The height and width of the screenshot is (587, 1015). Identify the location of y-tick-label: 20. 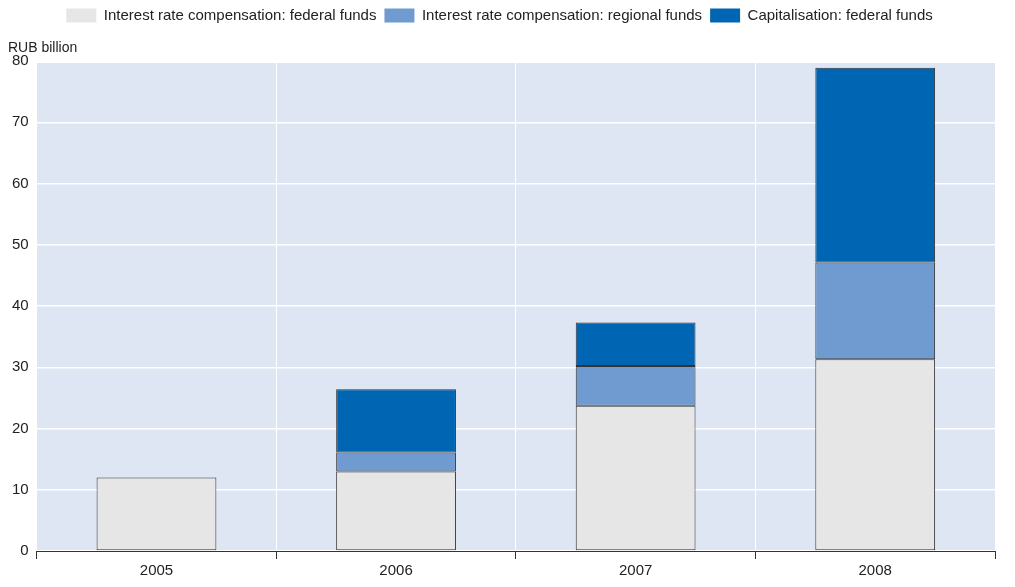
(20, 427).